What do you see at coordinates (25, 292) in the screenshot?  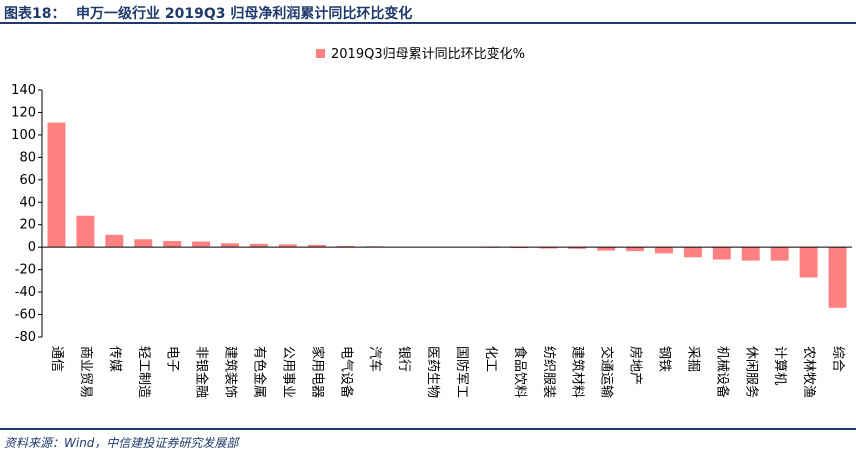 I see `y-tick-label: -40` at bounding box center [25, 292].